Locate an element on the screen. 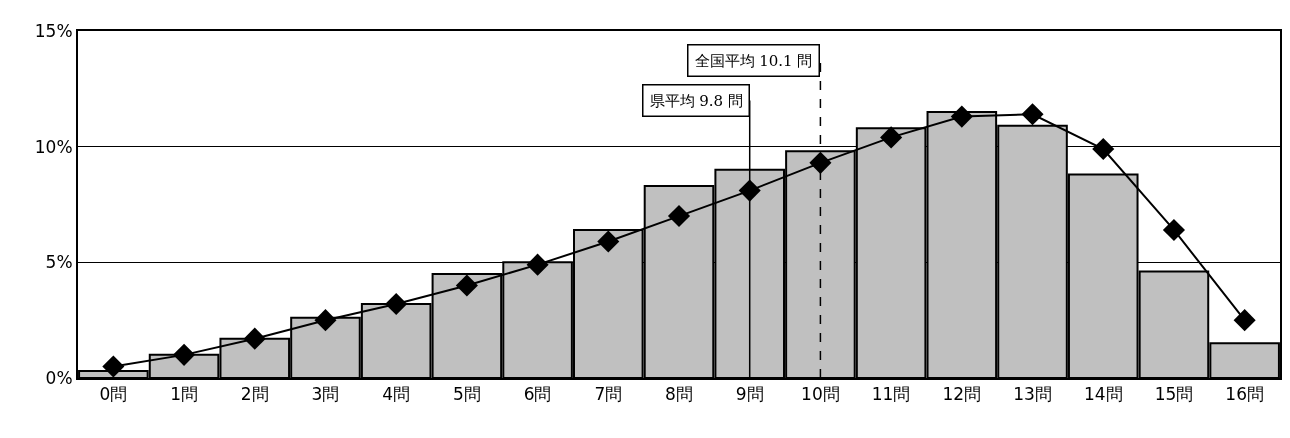 This screenshot has width=1290, height=438. x-tick-label: 12問 is located at coordinates (962, 394).